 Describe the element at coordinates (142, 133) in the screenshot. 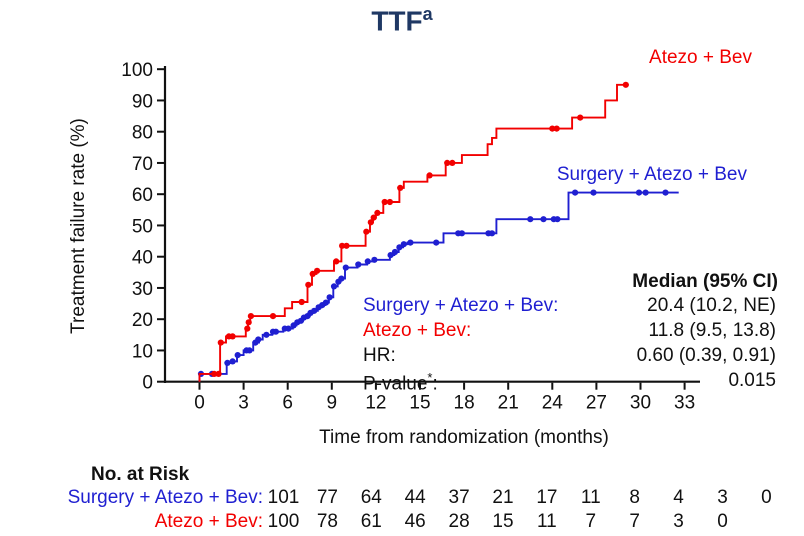

I see `y-tick-label: 80` at that location.